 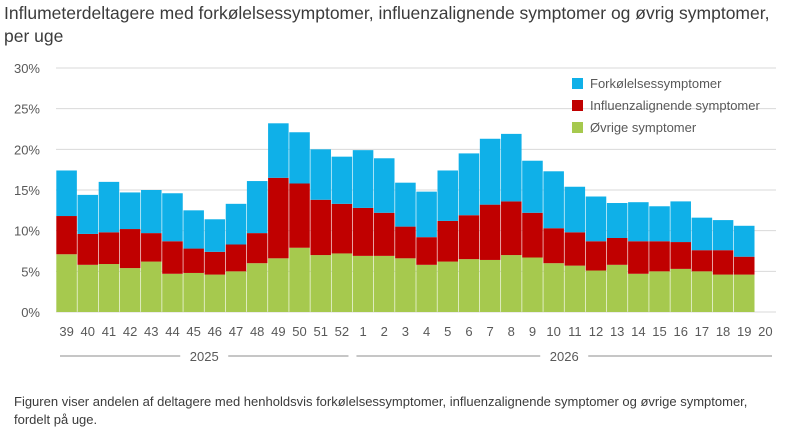 What do you see at coordinates (680, 331) in the screenshot?
I see `x-tick-label: 16` at bounding box center [680, 331].